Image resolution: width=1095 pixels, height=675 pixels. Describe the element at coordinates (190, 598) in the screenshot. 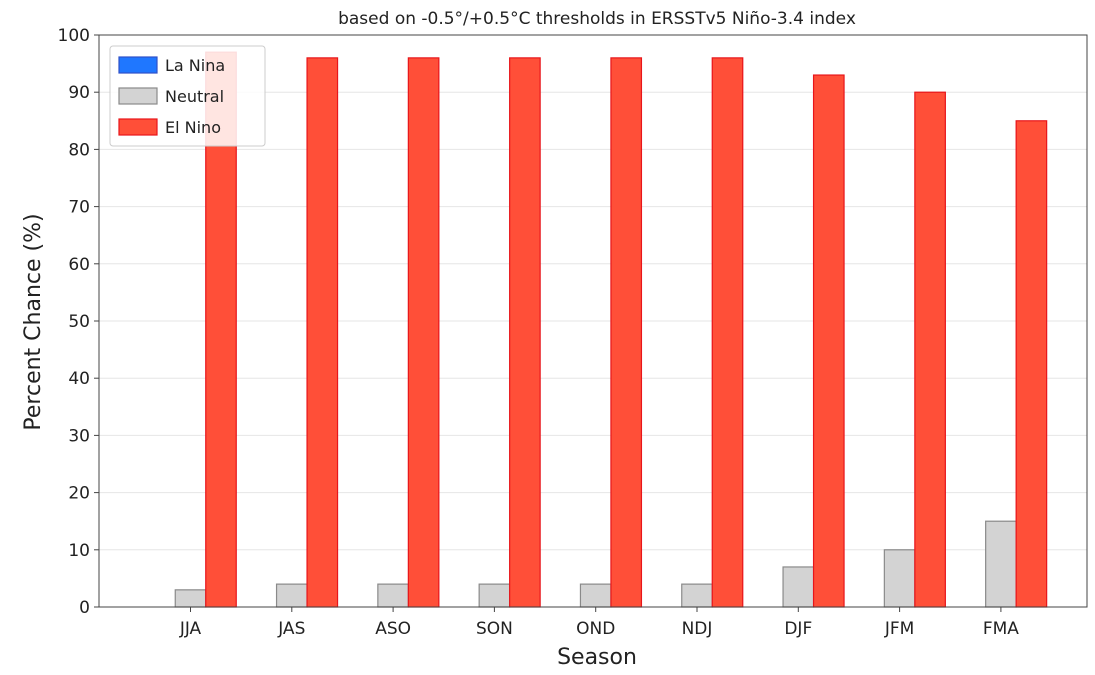

I see `bar-neutral-jja` at that location.